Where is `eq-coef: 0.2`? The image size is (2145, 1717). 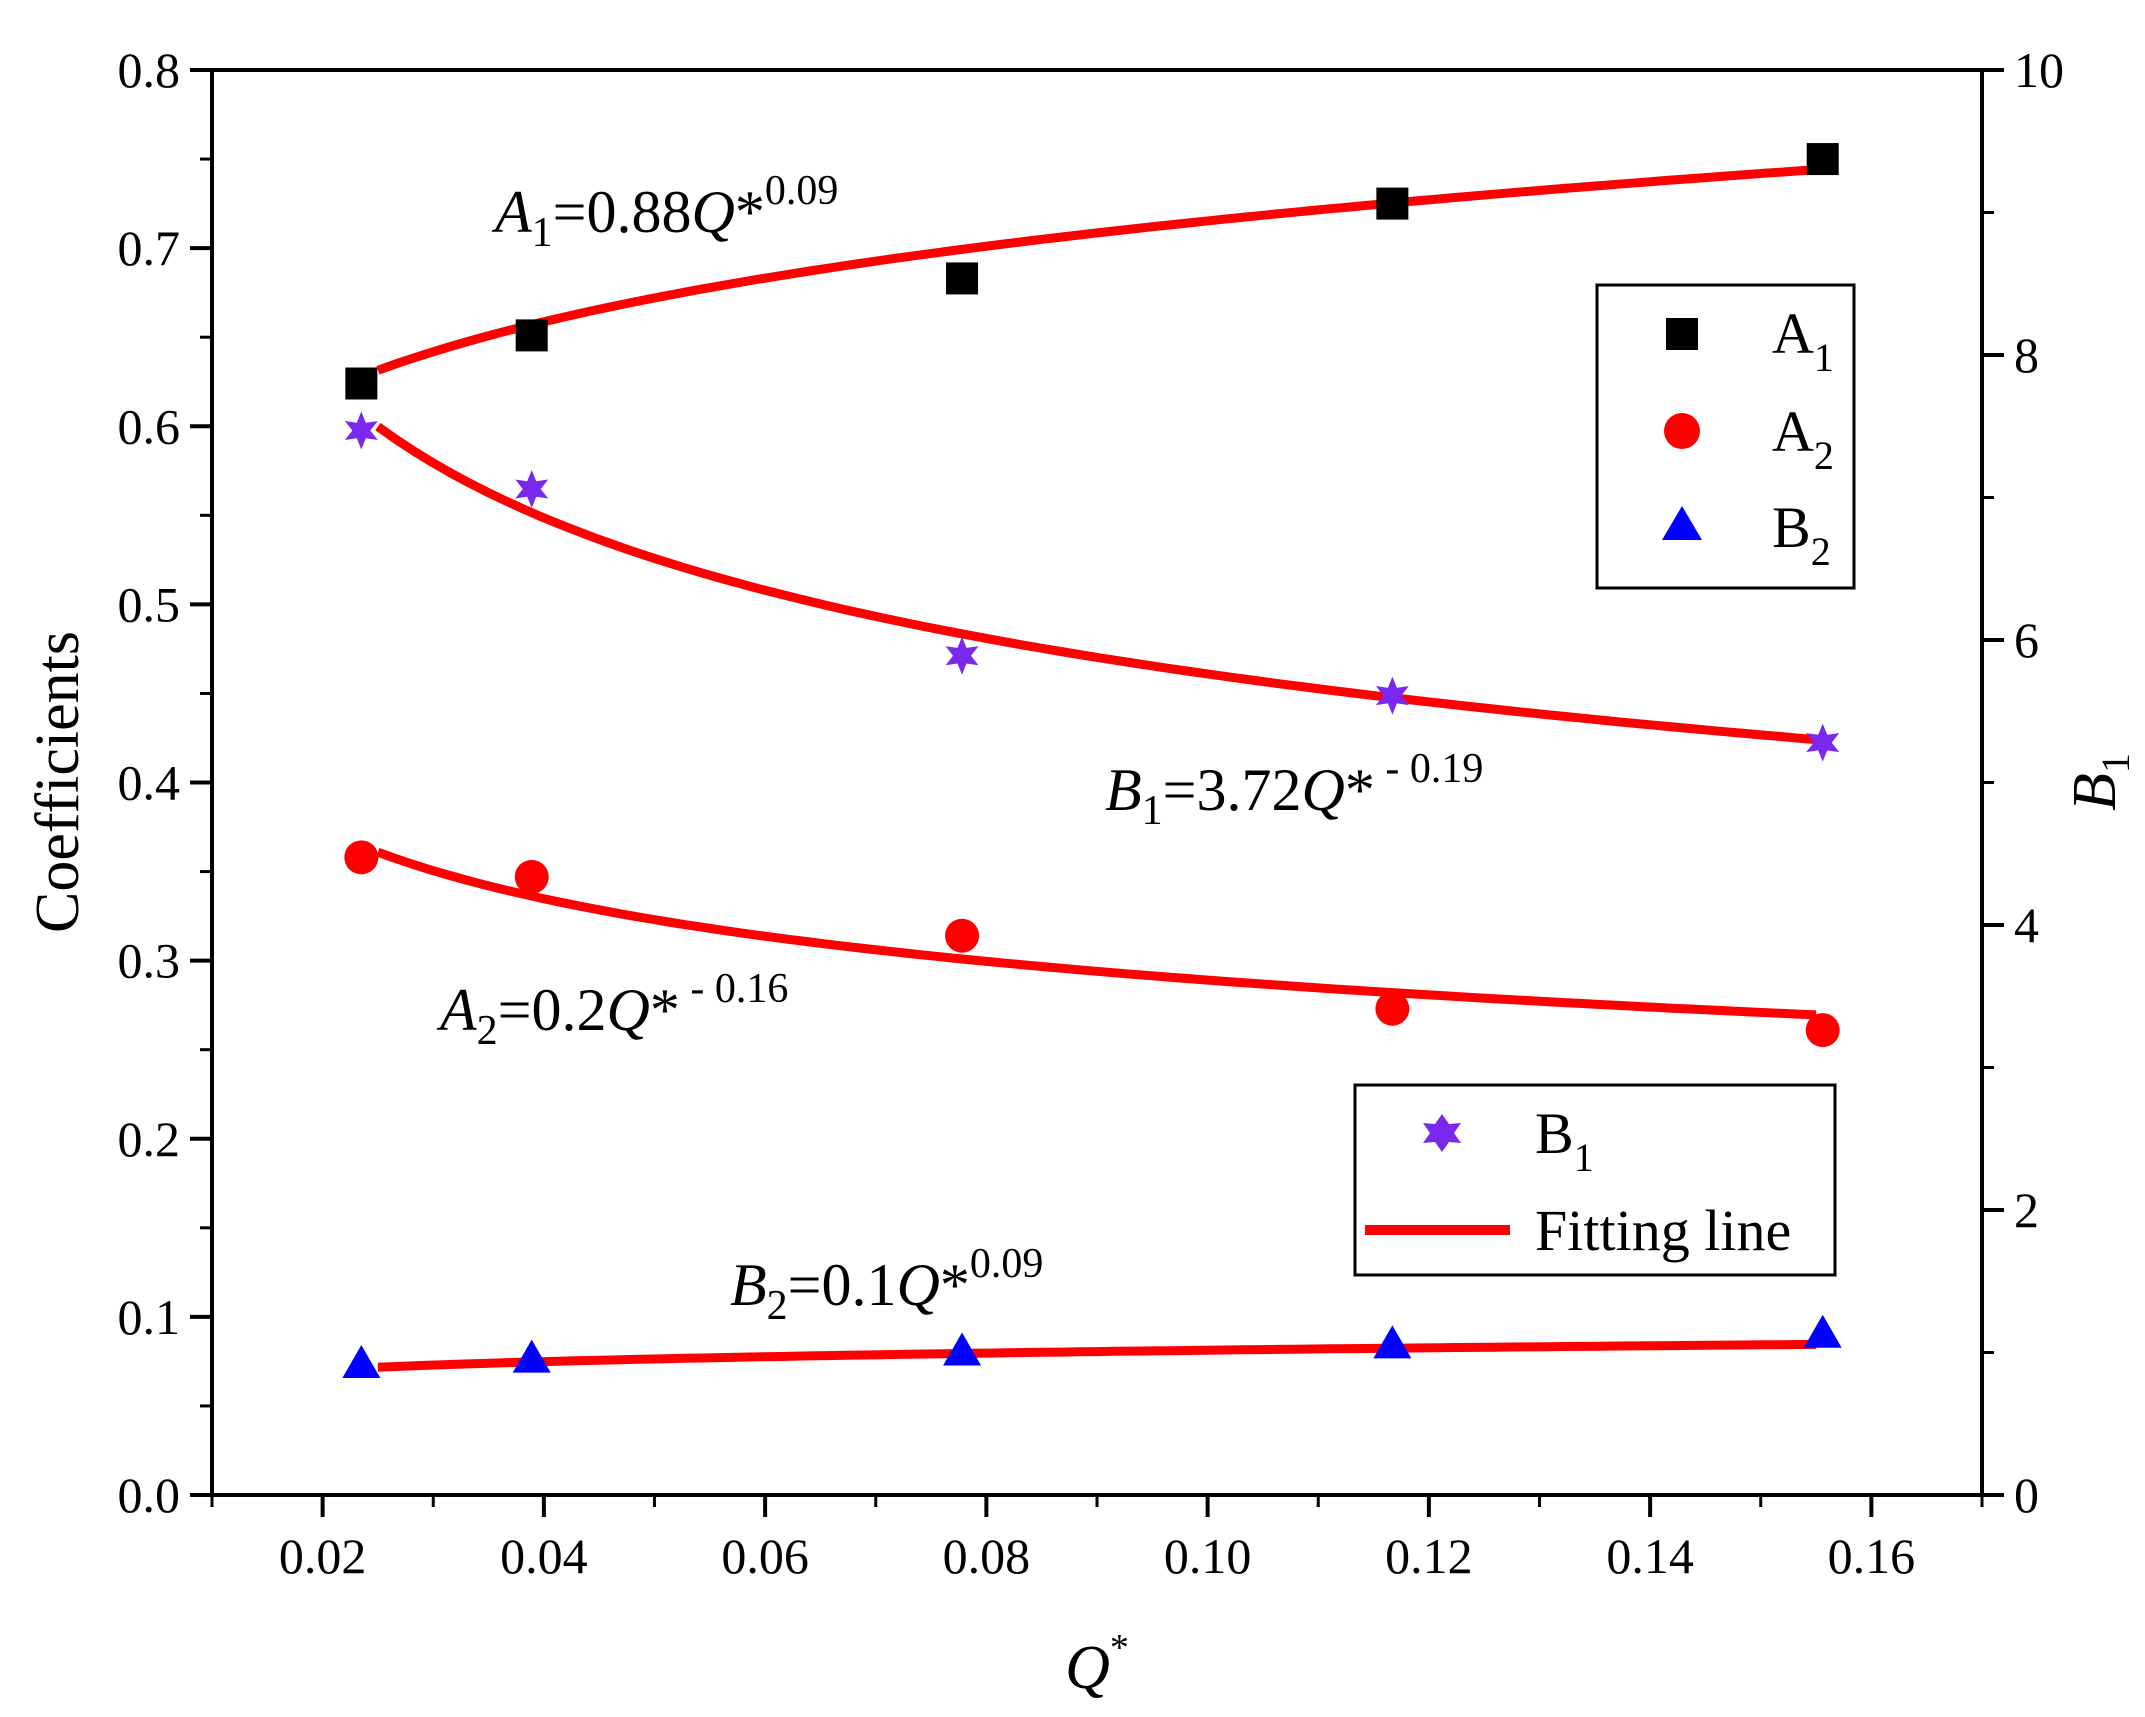
eq-coef: 0.2 is located at coordinates (569, 1010).